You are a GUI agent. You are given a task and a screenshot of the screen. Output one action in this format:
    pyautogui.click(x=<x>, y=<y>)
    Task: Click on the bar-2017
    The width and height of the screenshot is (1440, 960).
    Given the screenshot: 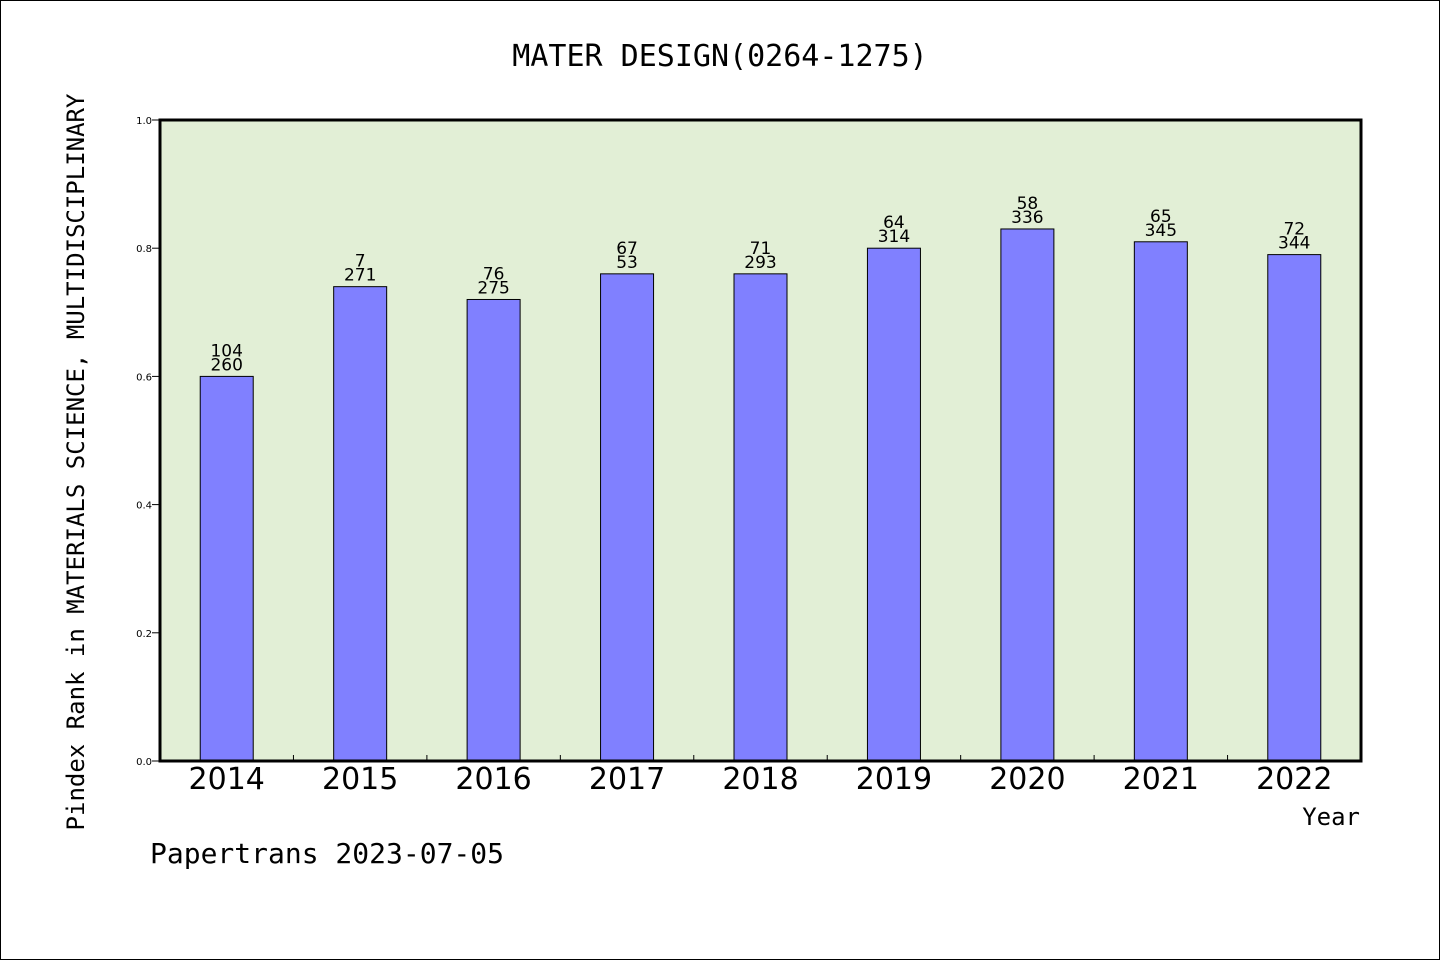 What is the action you would take?
    pyautogui.click(x=627, y=517)
    